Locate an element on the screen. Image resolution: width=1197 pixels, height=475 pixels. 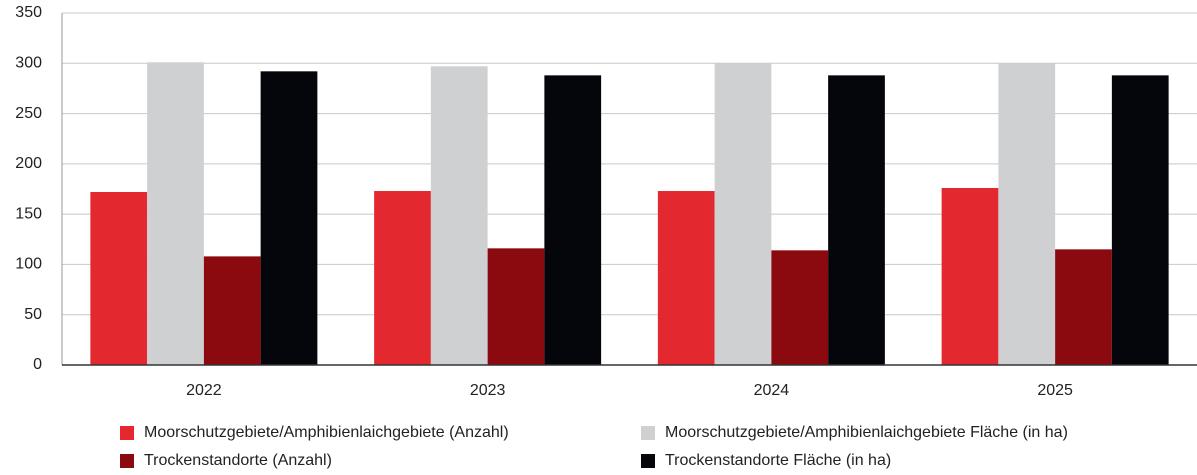
y-tick-label: 150 is located at coordinates (28, 213).